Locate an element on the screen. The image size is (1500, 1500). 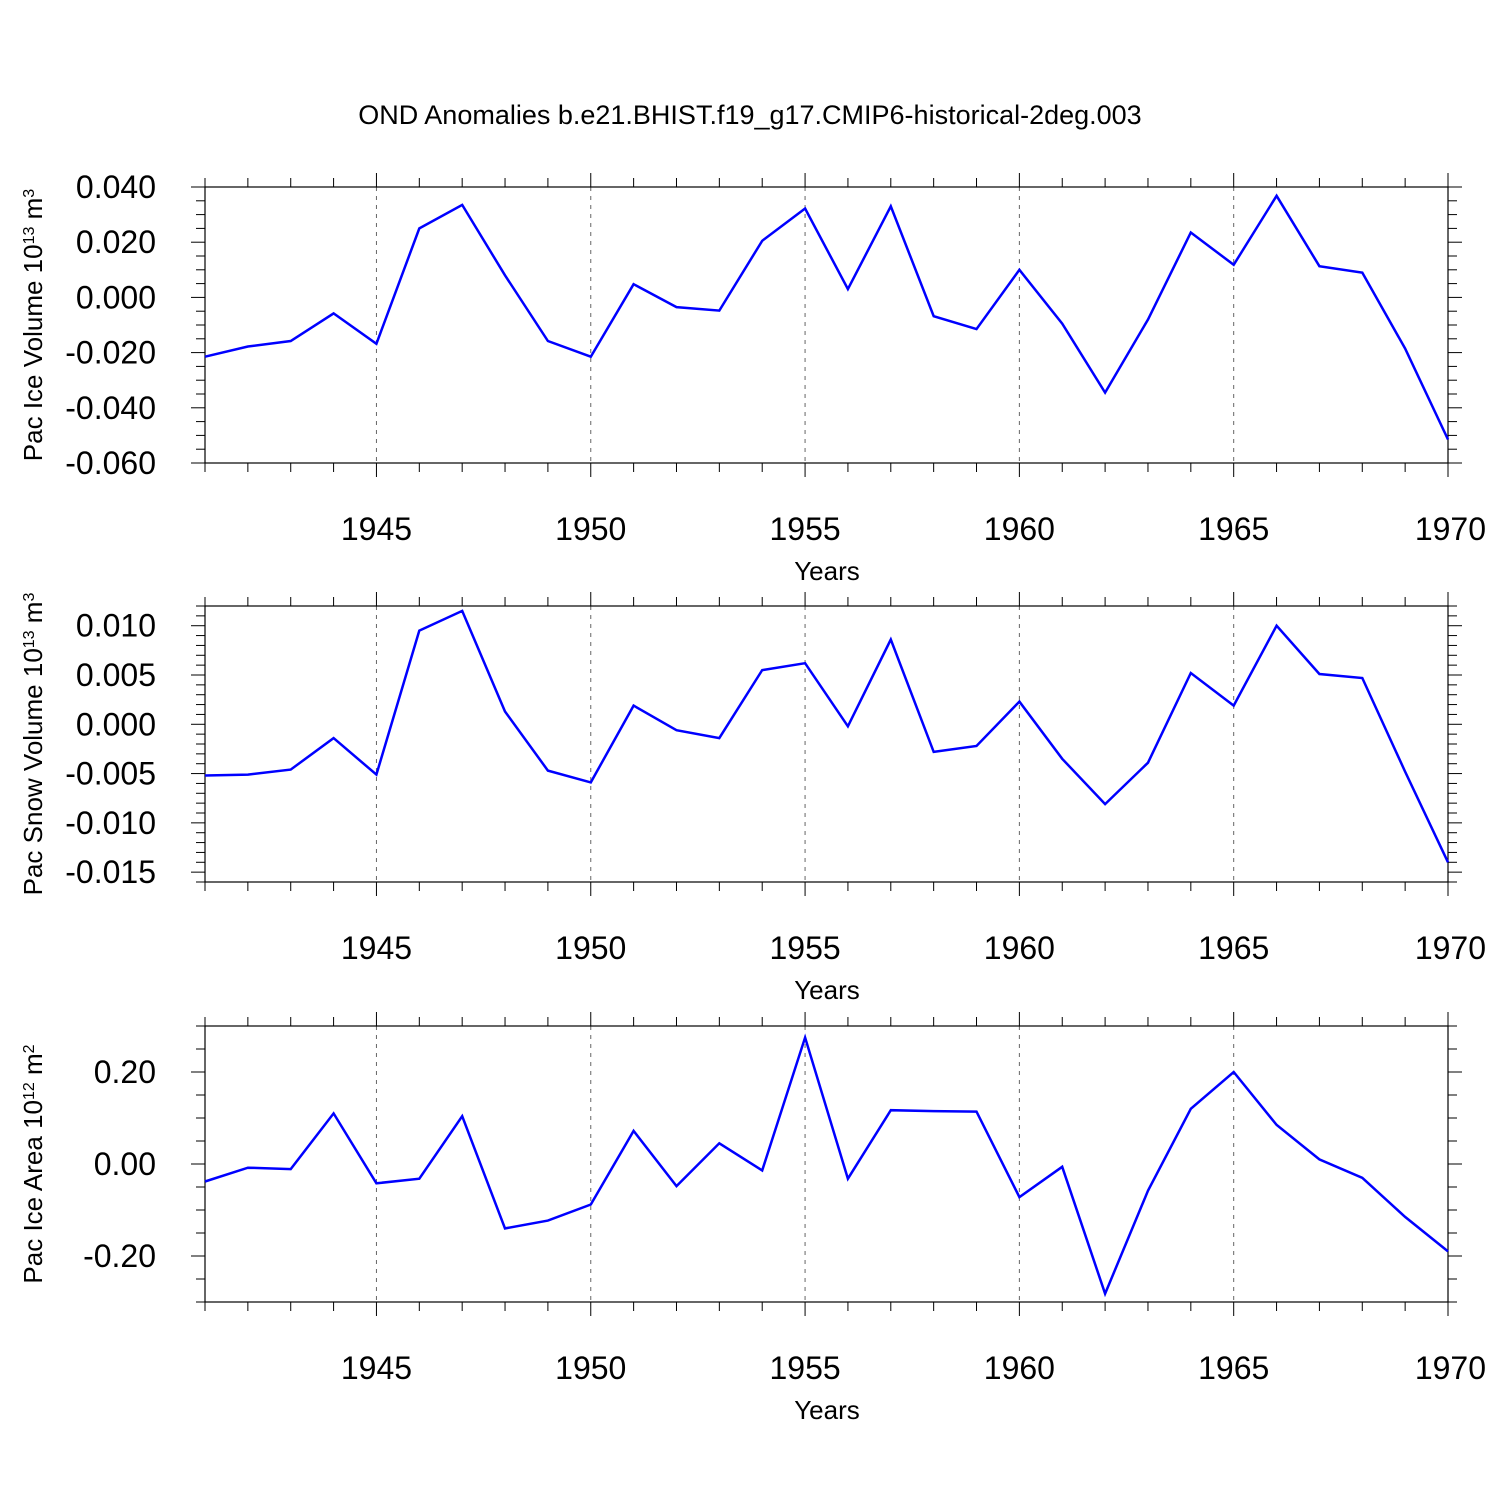
y-axis-title: Pac Ice Area 1012 m2 is located at coordinates (33, 1163).